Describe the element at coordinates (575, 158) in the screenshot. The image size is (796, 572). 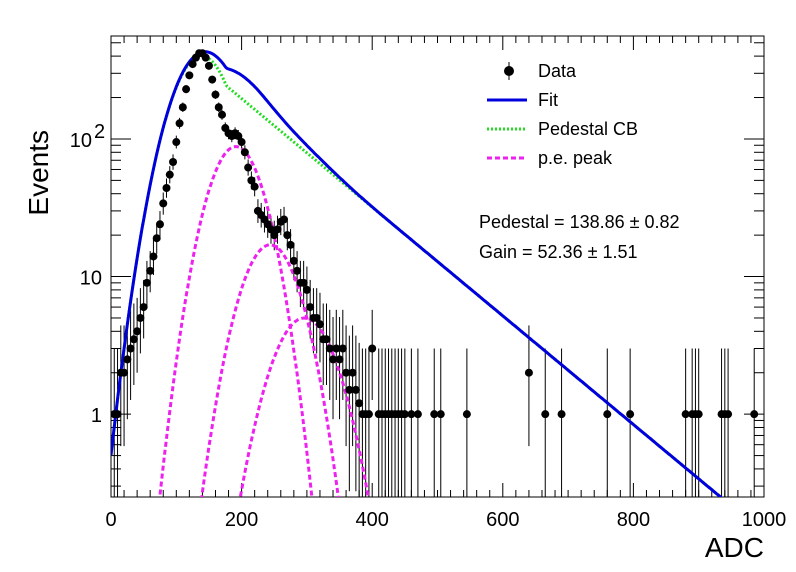
I see `legend-label: p.e. peak` at that location.